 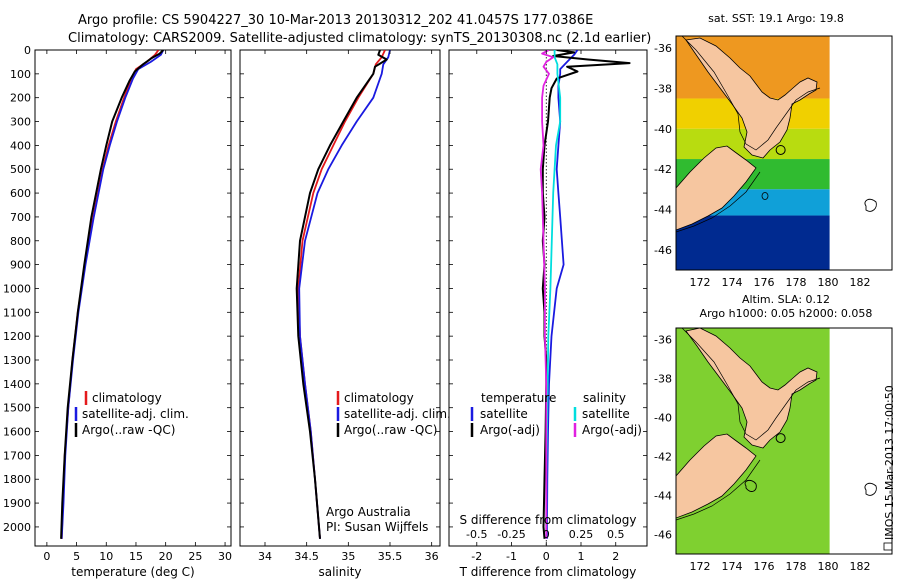 I want to click on imos-stamp: IMOS 15-Mar-2013 17:00:50, so click(x=889, y=468).